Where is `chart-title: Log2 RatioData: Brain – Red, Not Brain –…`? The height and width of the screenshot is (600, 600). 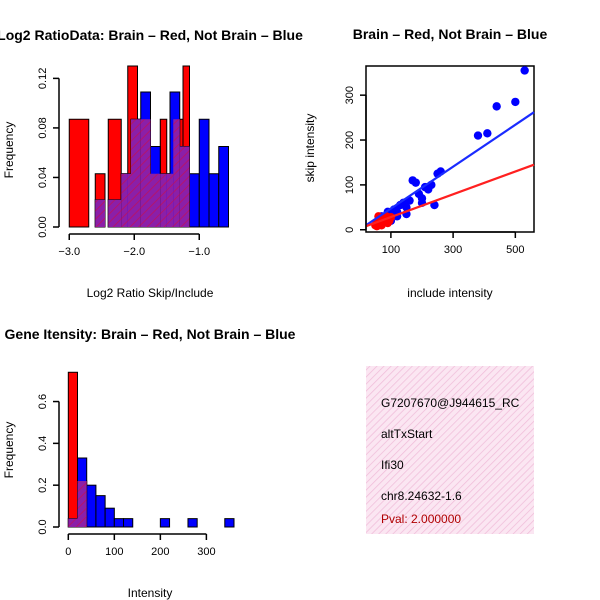
chart-title: Log2 RatioData: Brain – Red, Not Brain –… is located at coordinates (151, 35).